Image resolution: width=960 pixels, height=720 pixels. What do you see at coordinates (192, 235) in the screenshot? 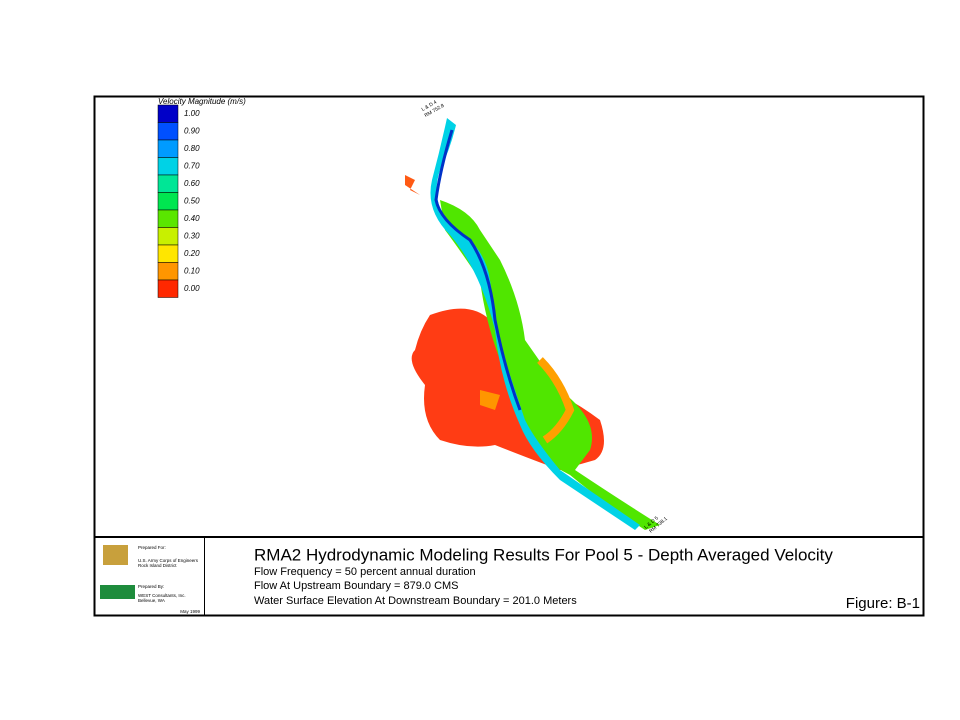
I see `legend-label: 0.30` at bounding box center [192, 235].